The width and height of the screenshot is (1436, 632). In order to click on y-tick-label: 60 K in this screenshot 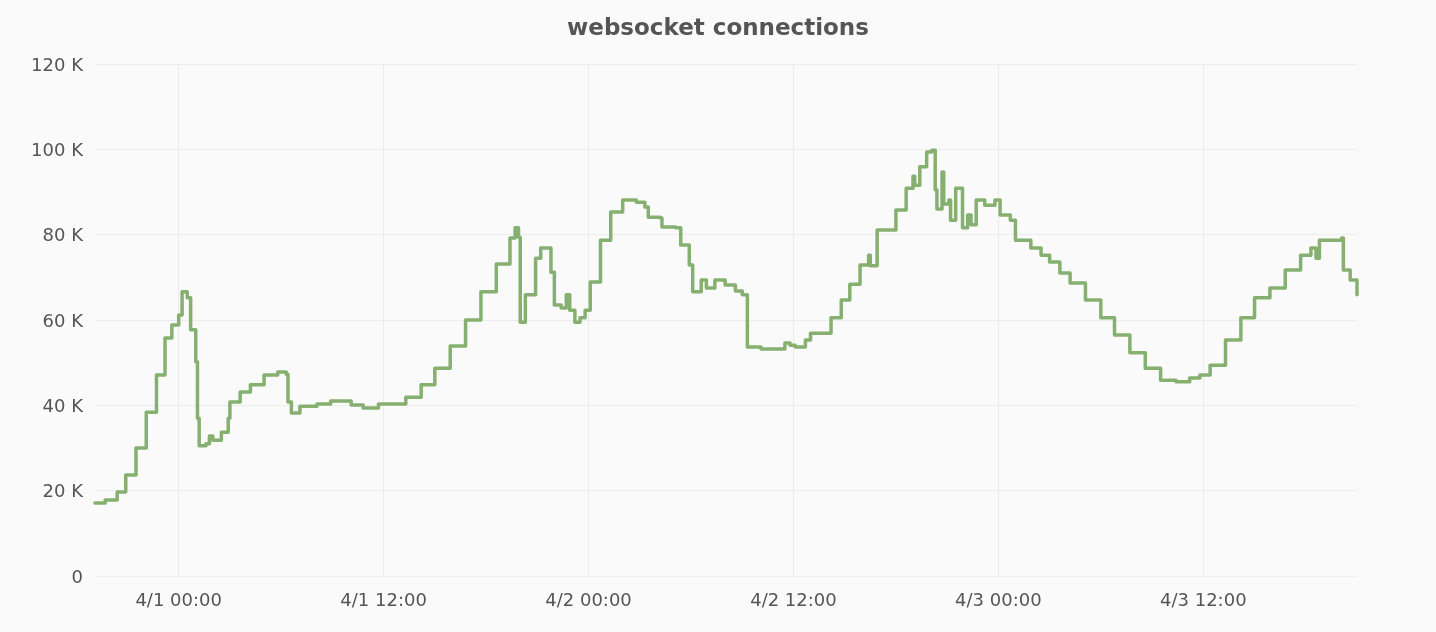, I will do `click(63, 320)`.